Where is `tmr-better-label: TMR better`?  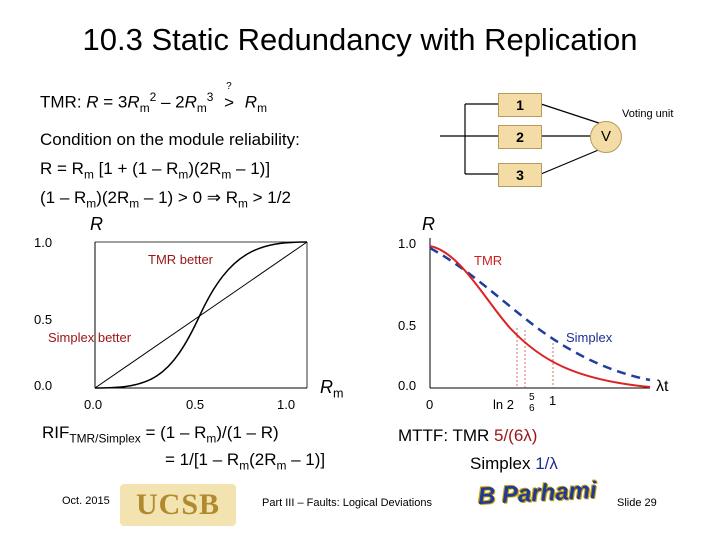
tmr-better-label: TMR better is located at coordinates (181, 259).